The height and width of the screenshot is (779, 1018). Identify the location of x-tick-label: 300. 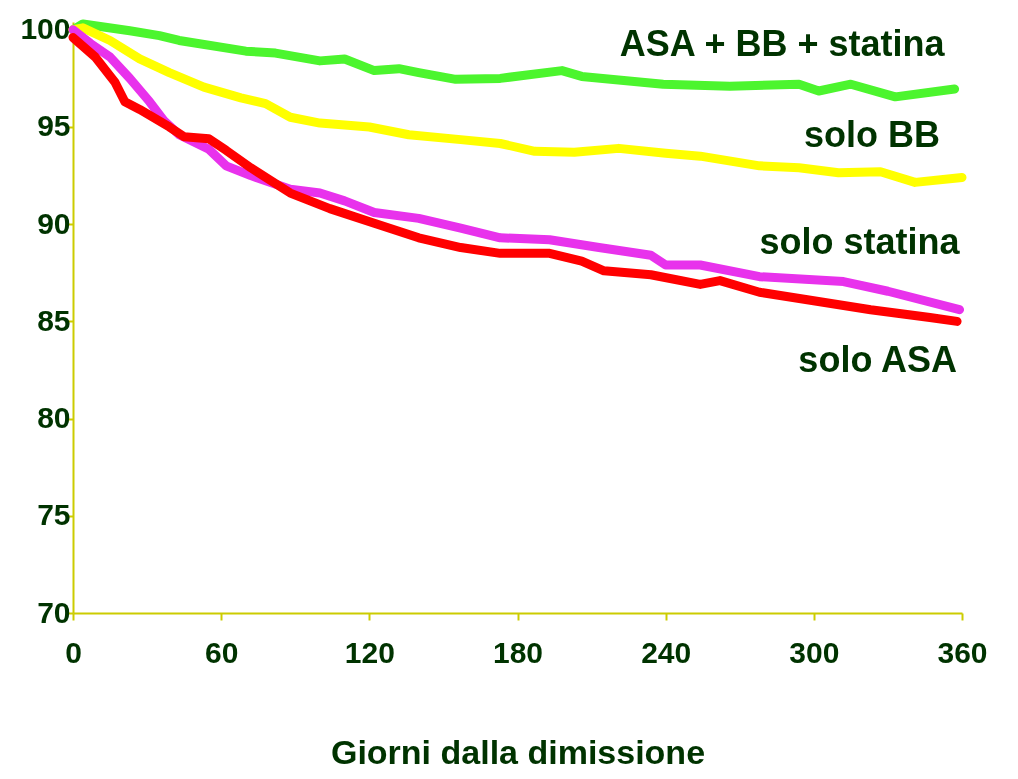
(814, 652).